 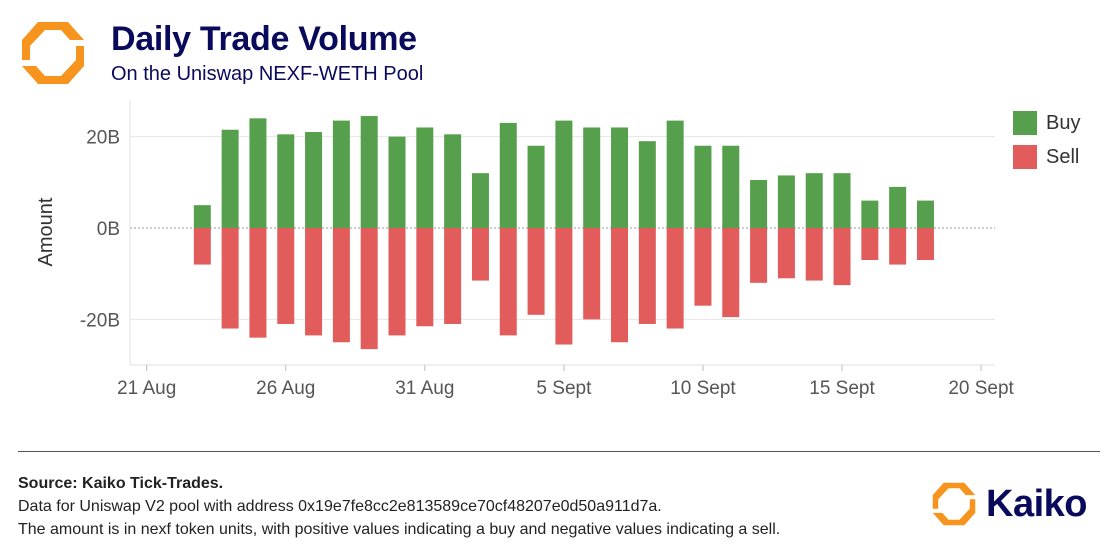 What do you see at coordinates (53, 53) in the screenshot?
I see `kaiko-logo-icon` at bounding box center [53, 53].